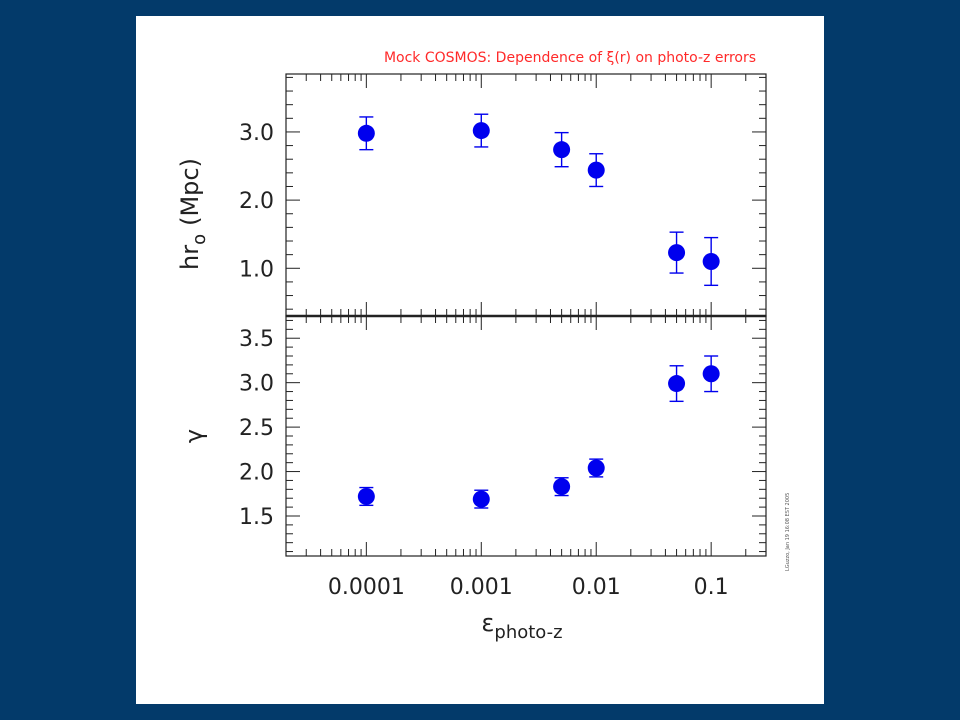  Describe the element at coordinates (256, 384) in the screenshot. I see `y-tick-label-bottom: 3.0` at that location.